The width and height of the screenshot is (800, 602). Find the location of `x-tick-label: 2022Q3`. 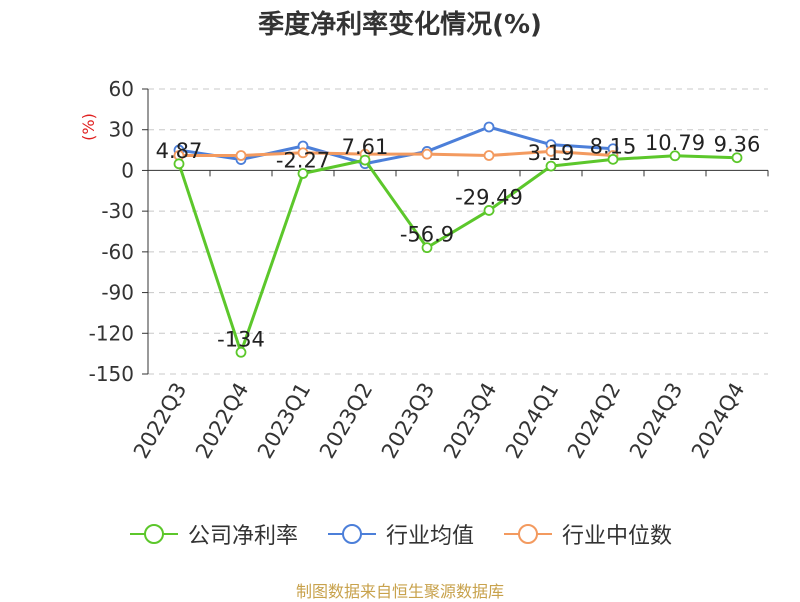

x-tick-label: 2022Q3 is located at coordinates (160, 421).